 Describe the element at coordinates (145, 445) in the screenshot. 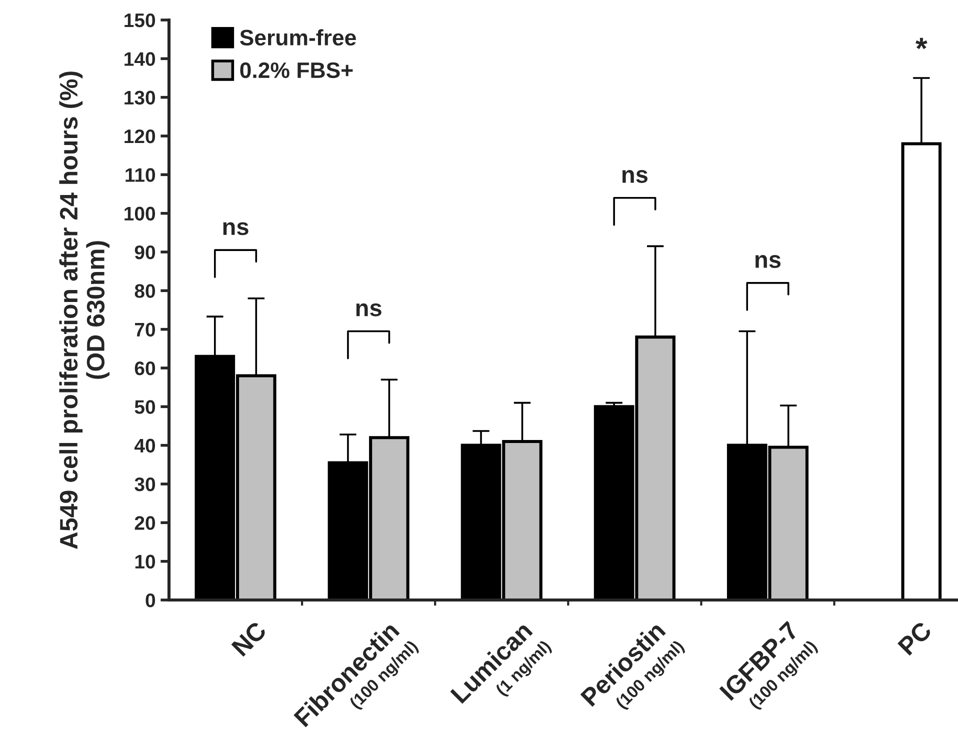

I see `y-tick-label: 40` at that location.